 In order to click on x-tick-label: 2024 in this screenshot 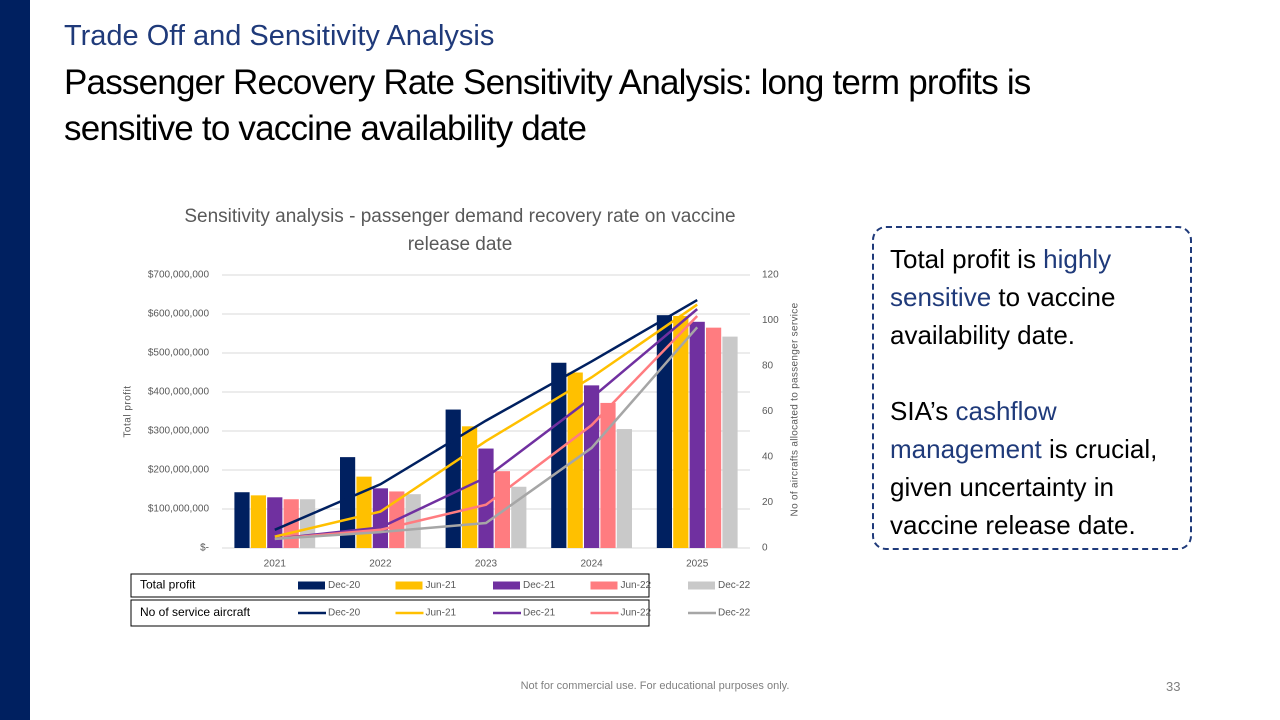, I will do `click(591, 564)`.